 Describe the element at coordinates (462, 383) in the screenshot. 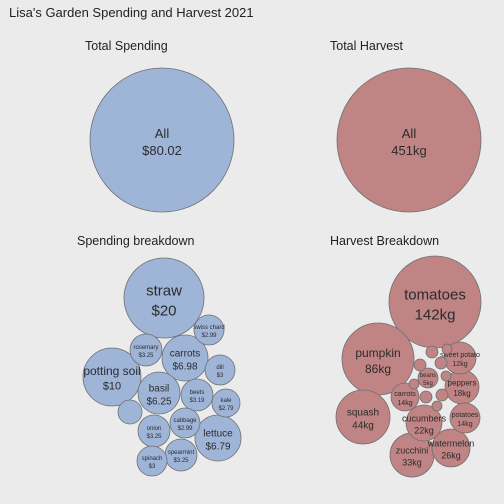

I see `bubble-name-peppers-6: peppers` at that location.